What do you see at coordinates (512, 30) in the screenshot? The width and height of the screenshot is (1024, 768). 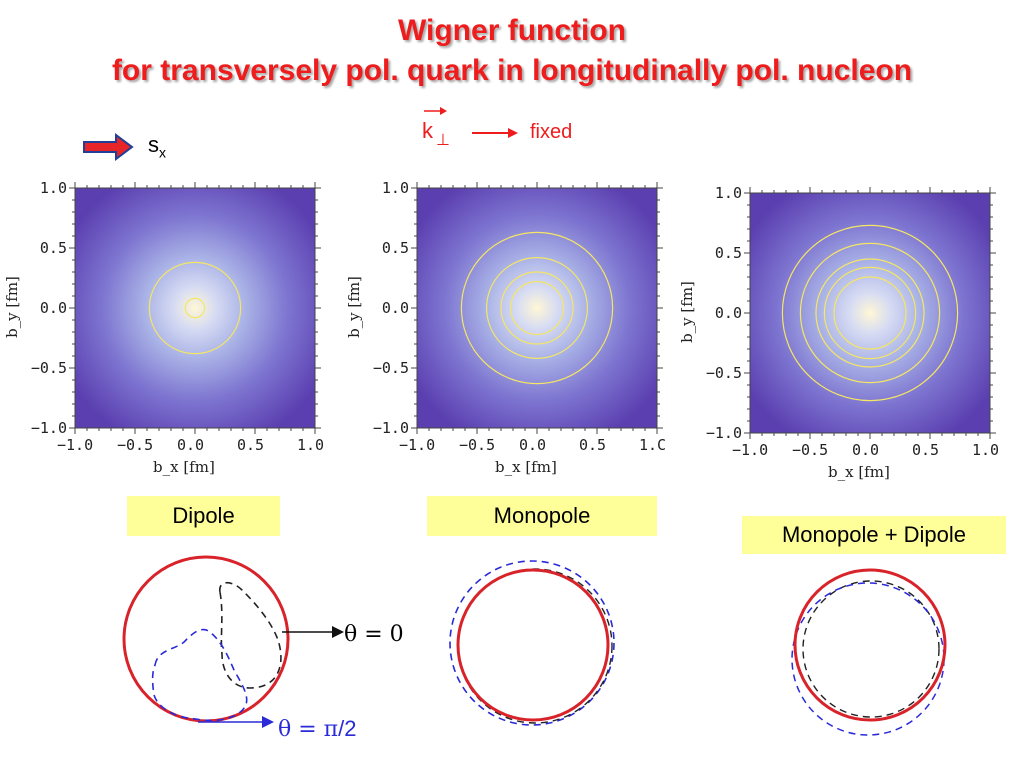 I see `title-line-1: Wigner function` at bounding box center [512, 30].